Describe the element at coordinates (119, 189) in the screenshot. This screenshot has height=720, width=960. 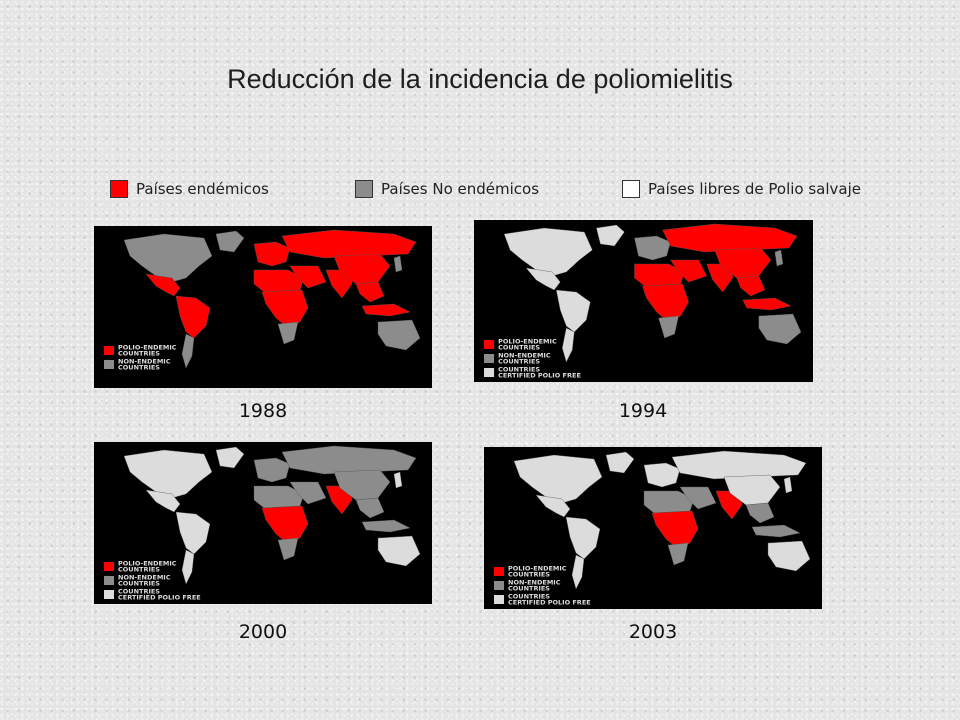
I see `legend-swatch-endemic` at that location.